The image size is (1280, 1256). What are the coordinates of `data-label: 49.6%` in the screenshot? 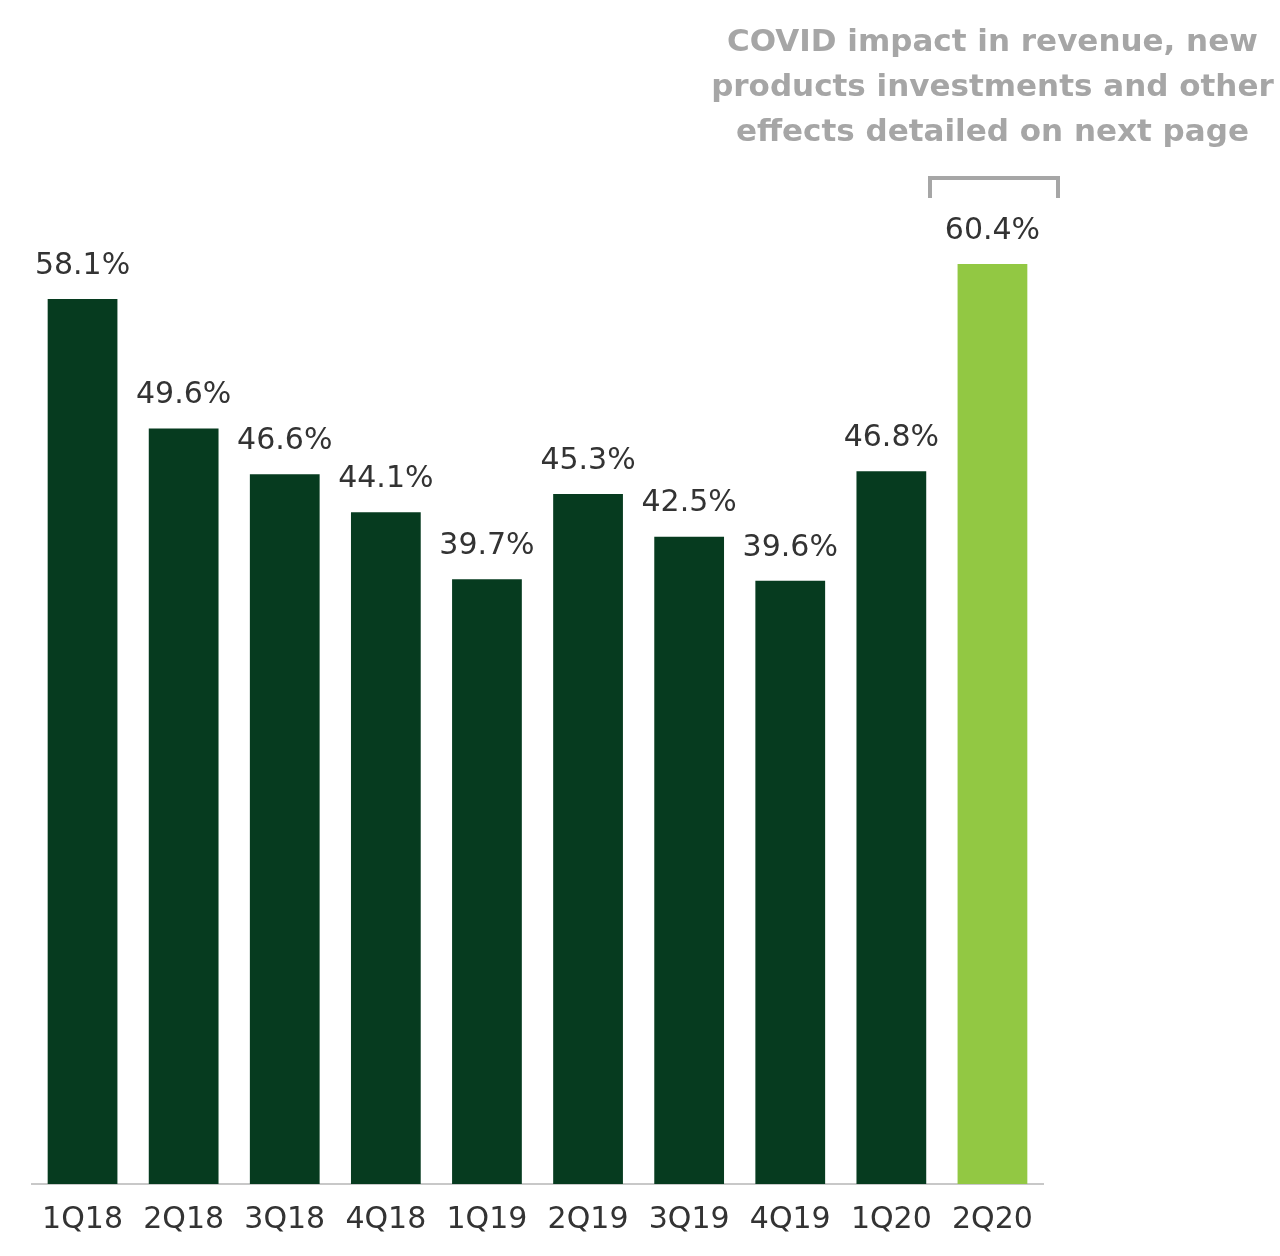 It's located at (183, 393).